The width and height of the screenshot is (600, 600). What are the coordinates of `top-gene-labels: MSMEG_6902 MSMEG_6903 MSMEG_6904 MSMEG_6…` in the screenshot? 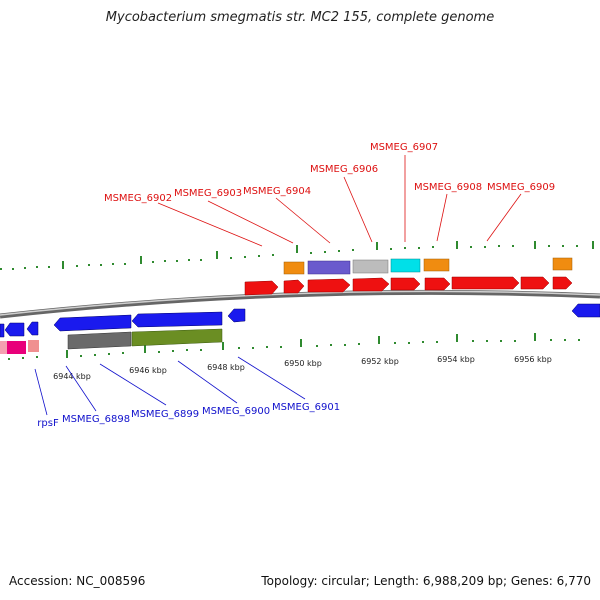 It's located at (329, 173).